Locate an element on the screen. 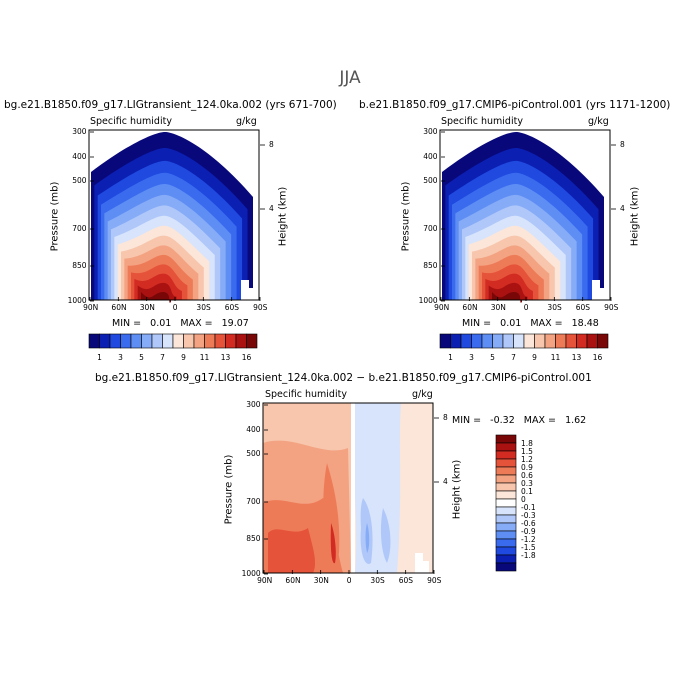  panel1-xtick-label: 90S is located at coordinates (260, 307).